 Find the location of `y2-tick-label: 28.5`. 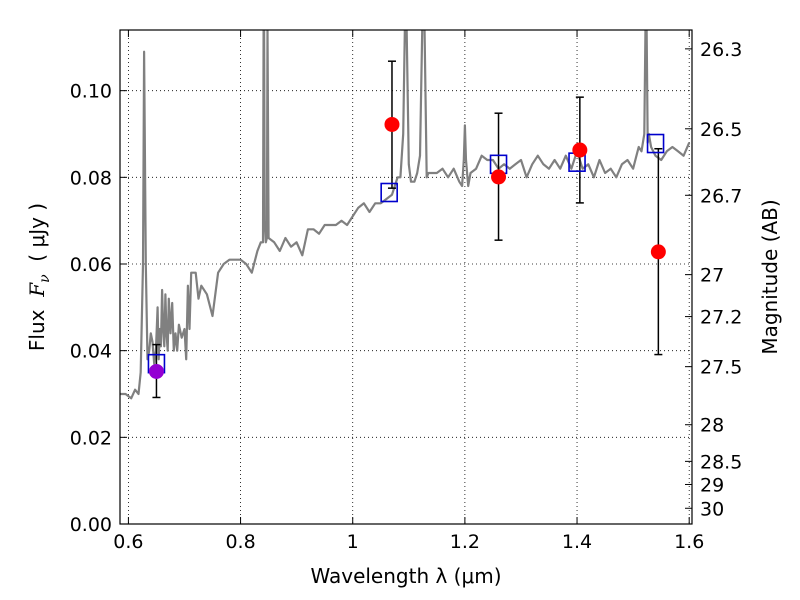

y2-tick-label: 28.5 is located at coordinates (721, 462).